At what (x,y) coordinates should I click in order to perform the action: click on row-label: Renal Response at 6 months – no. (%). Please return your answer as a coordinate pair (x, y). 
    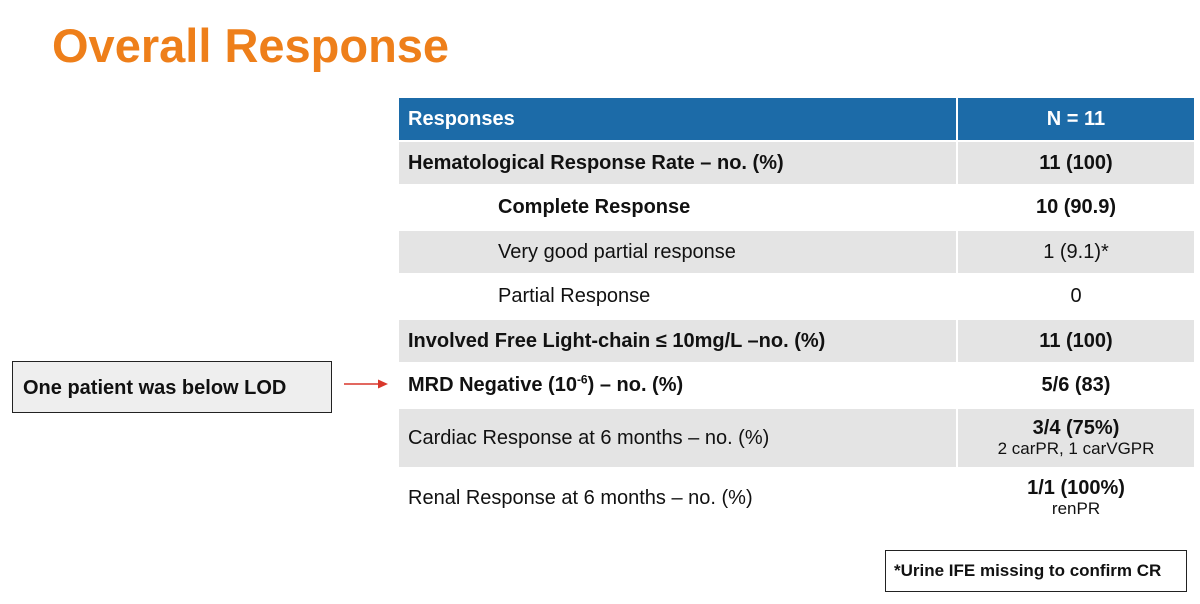
    Looking at the image, I should click on (677, 498).